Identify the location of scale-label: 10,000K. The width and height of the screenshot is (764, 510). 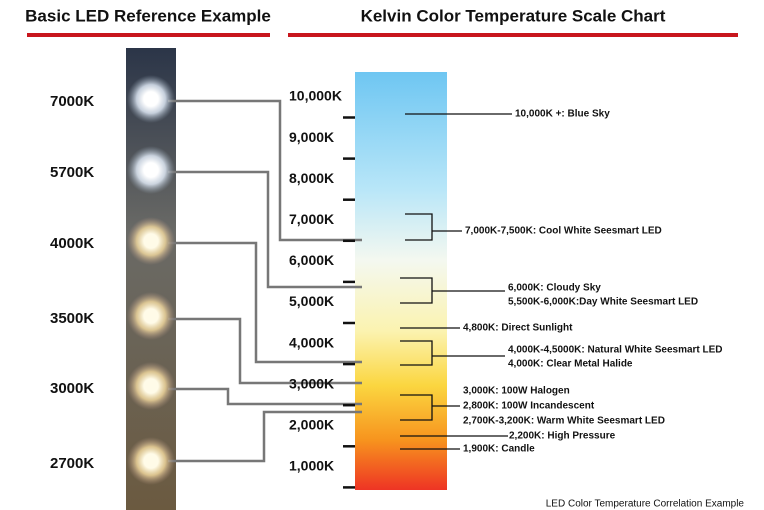
(315, 96).